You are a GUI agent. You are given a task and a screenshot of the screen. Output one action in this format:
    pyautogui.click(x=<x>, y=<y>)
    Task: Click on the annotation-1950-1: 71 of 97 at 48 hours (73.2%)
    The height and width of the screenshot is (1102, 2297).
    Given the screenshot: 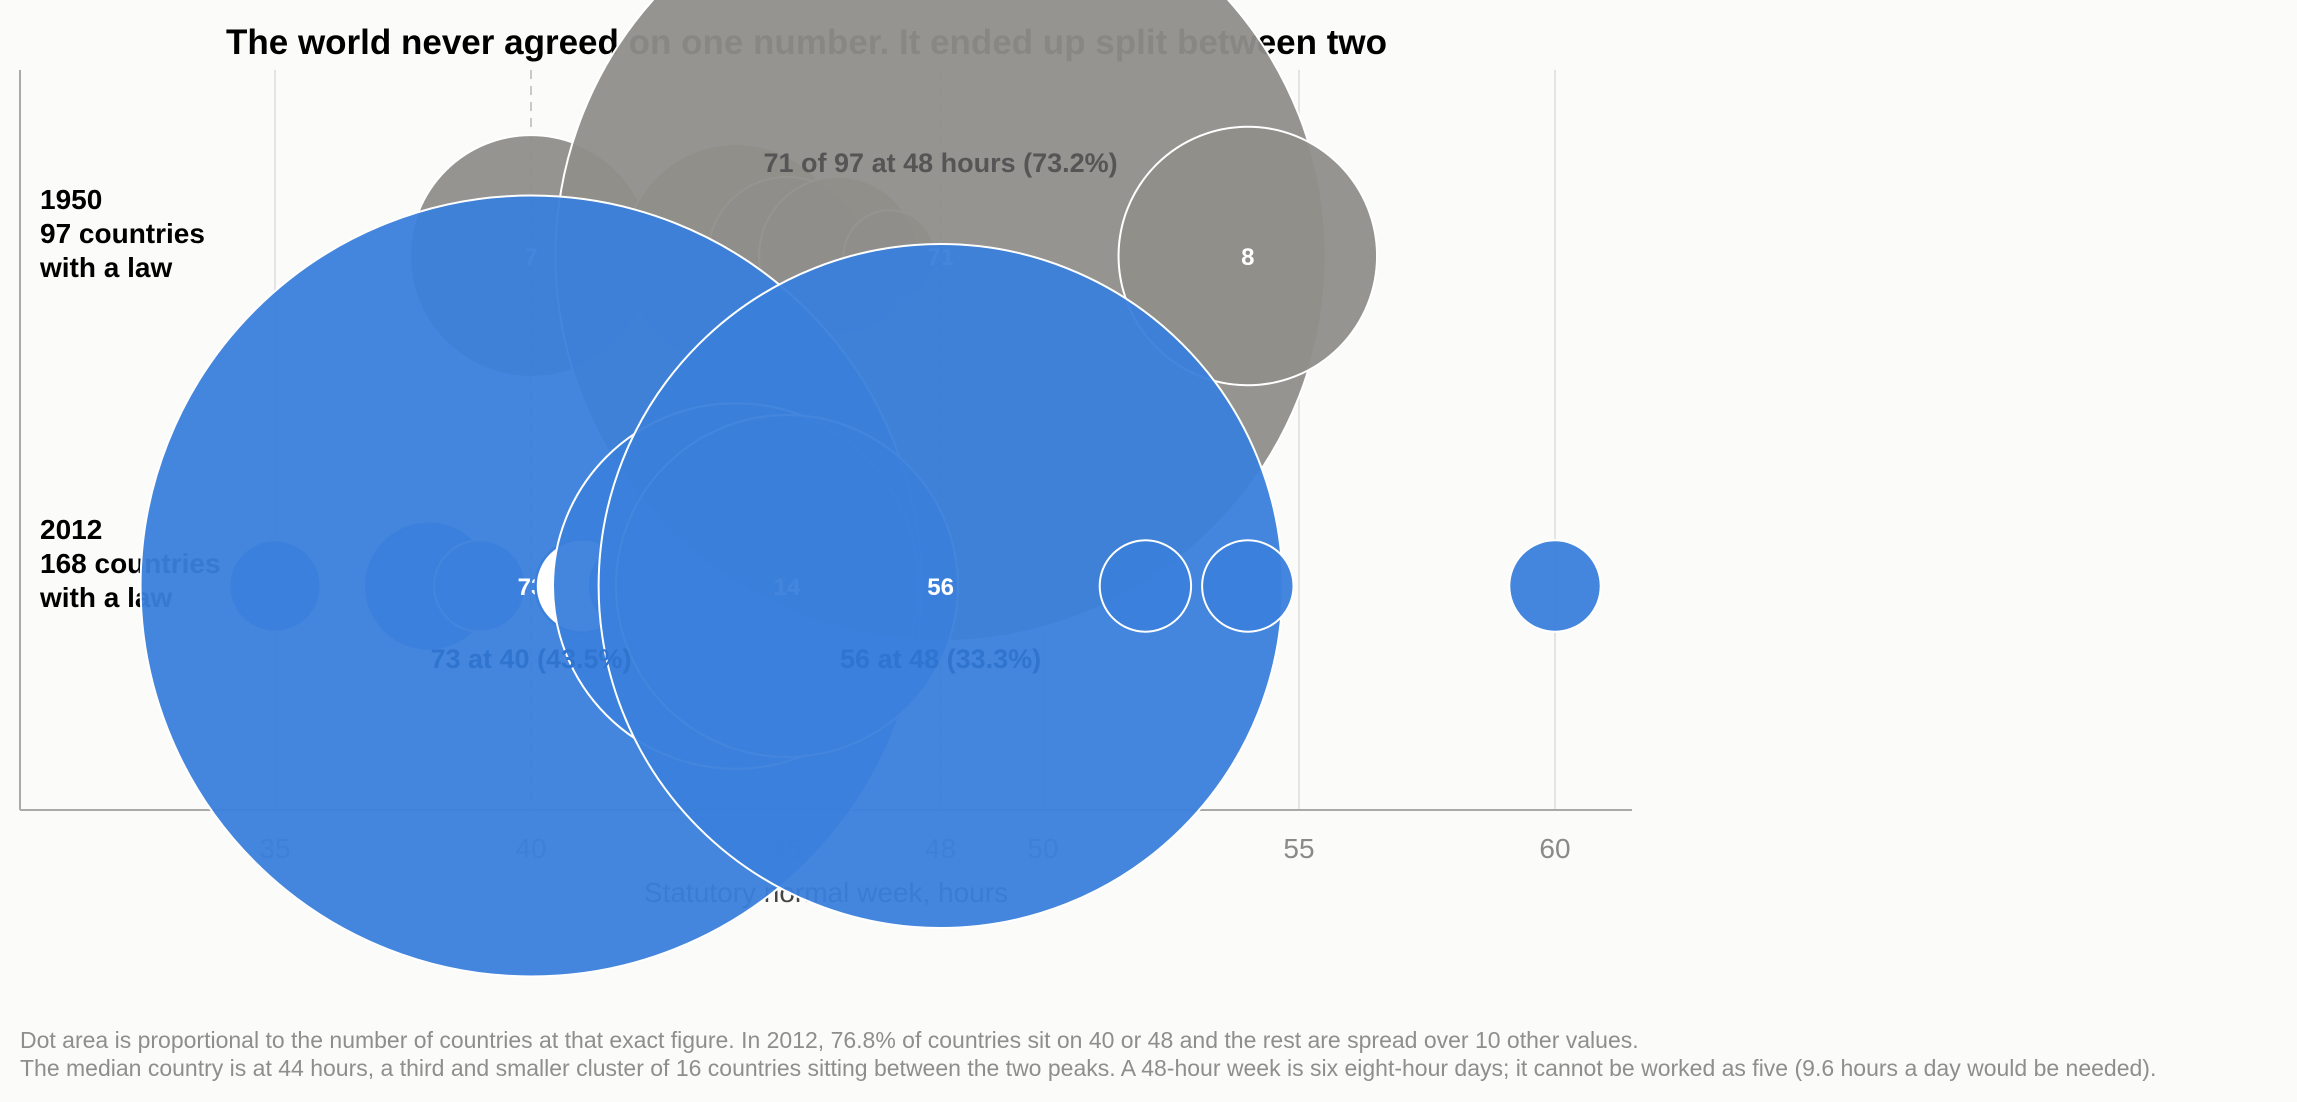 What is the action you would take?
    pyautogui.click(x=941, y=163)
    